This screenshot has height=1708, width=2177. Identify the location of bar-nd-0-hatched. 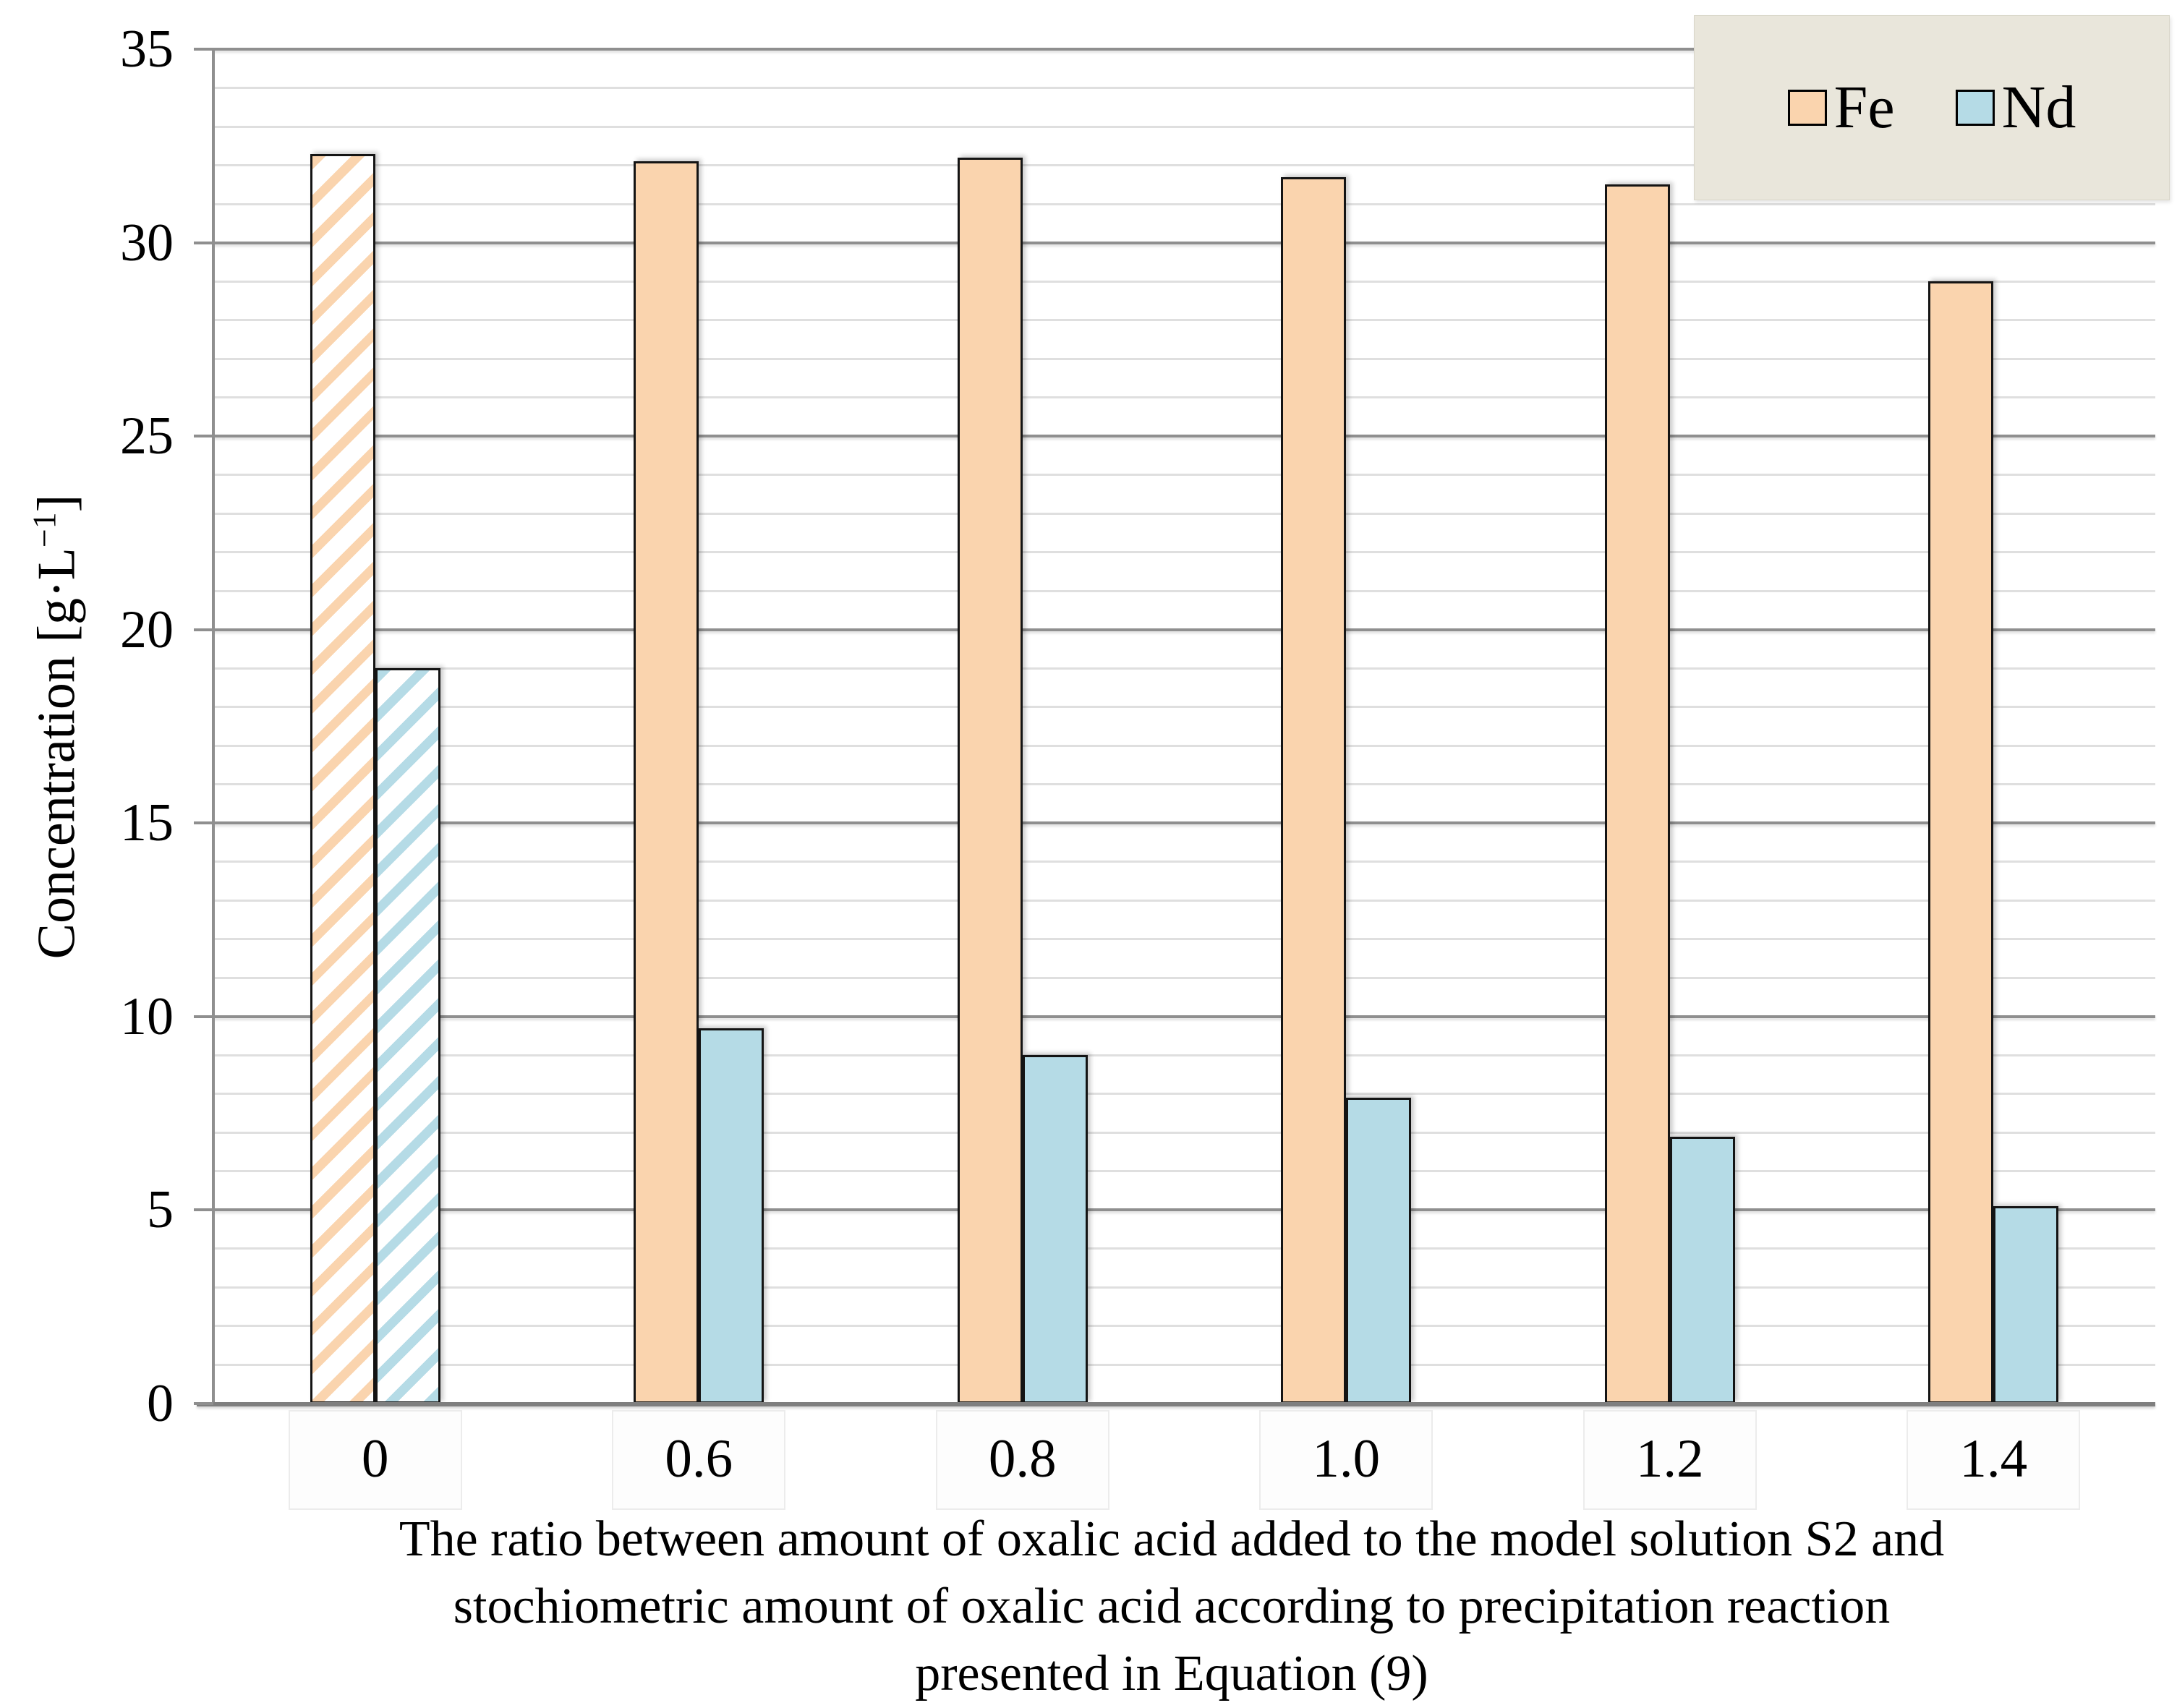
(407, 1036).